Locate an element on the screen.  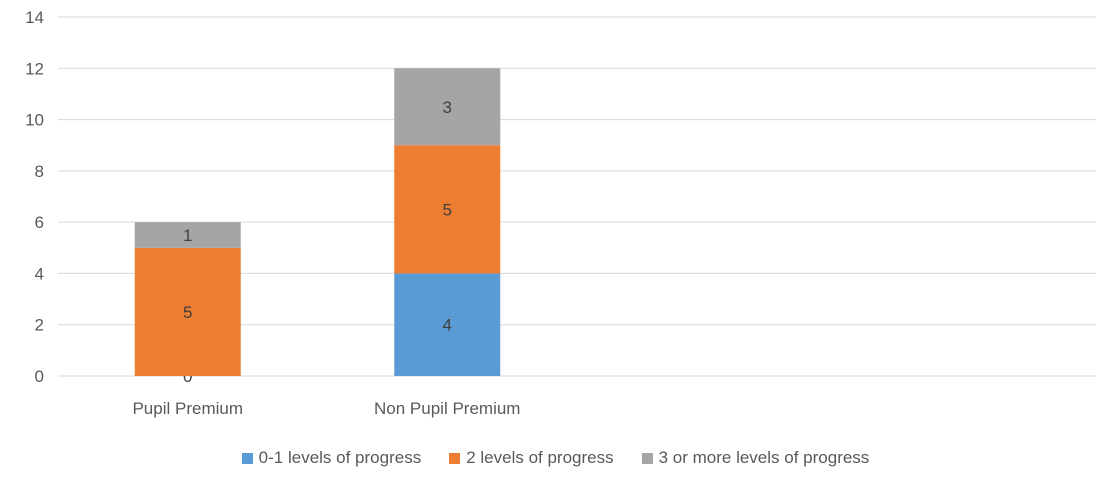
legend-item: 2 levels of progress is located at coordinates (531, 458).